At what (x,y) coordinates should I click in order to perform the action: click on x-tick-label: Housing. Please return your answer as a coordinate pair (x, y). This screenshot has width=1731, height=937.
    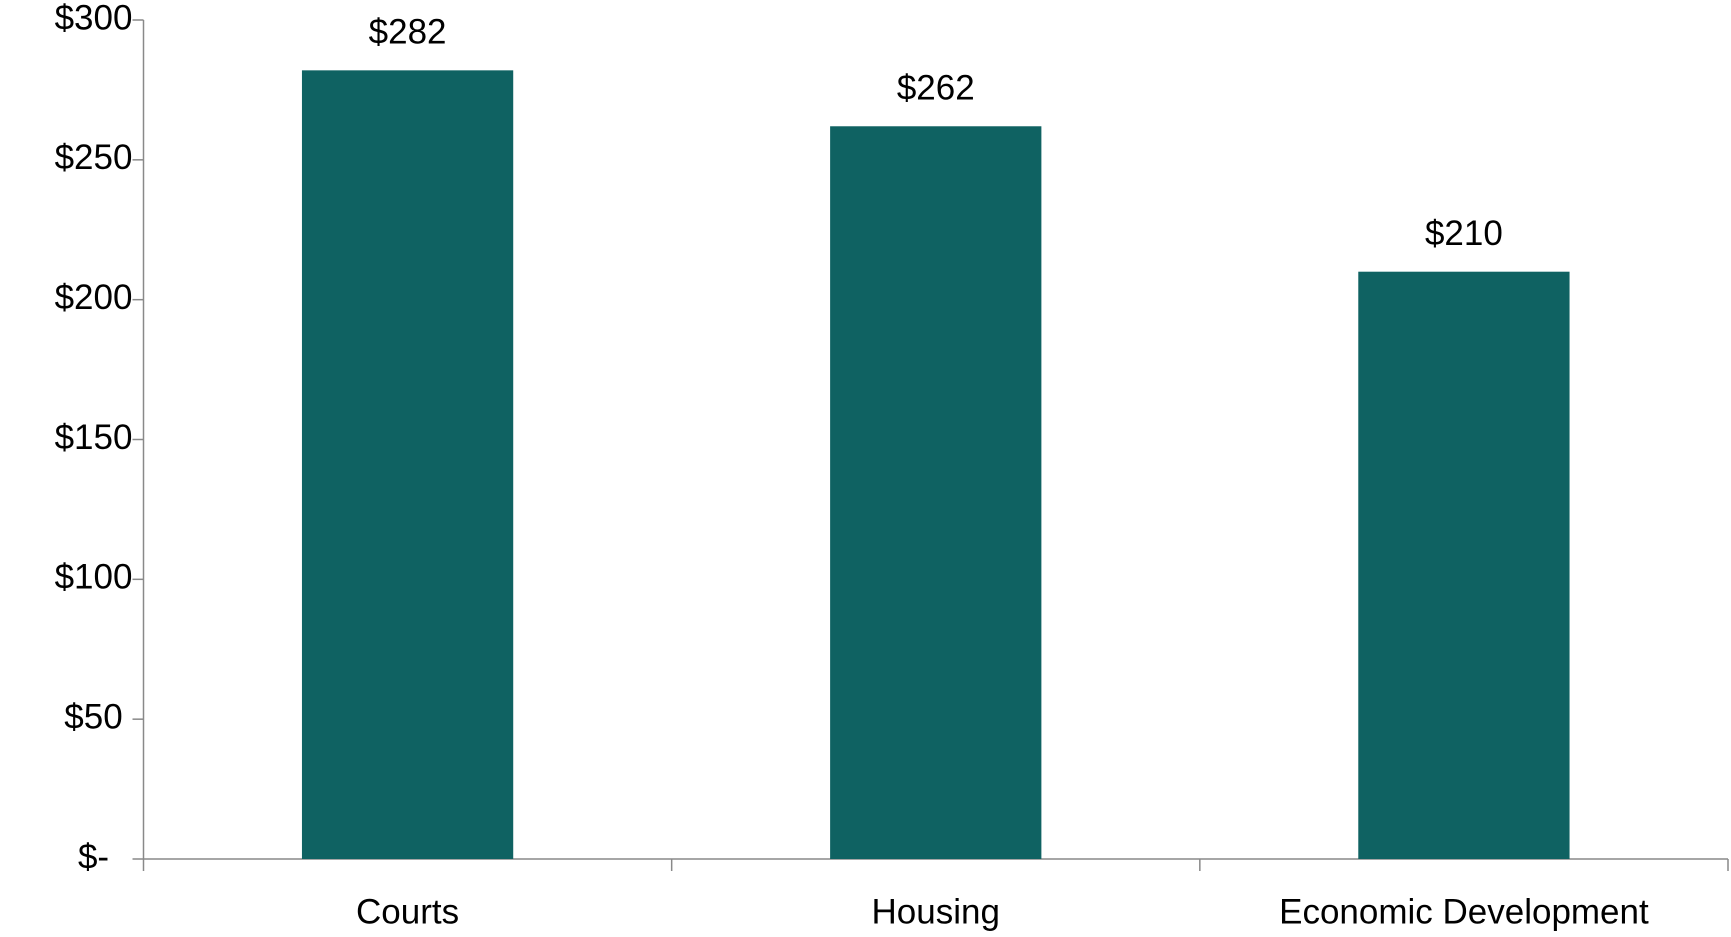
    Looking at the image, I should click on (936, 911).